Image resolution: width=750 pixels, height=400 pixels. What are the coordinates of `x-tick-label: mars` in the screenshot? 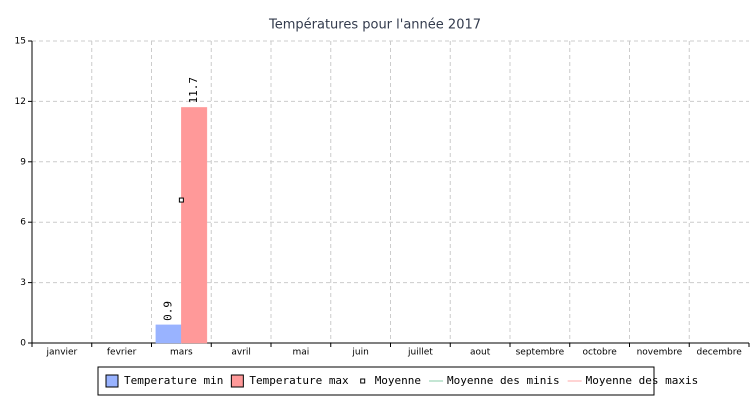 It's located at (181, 353).